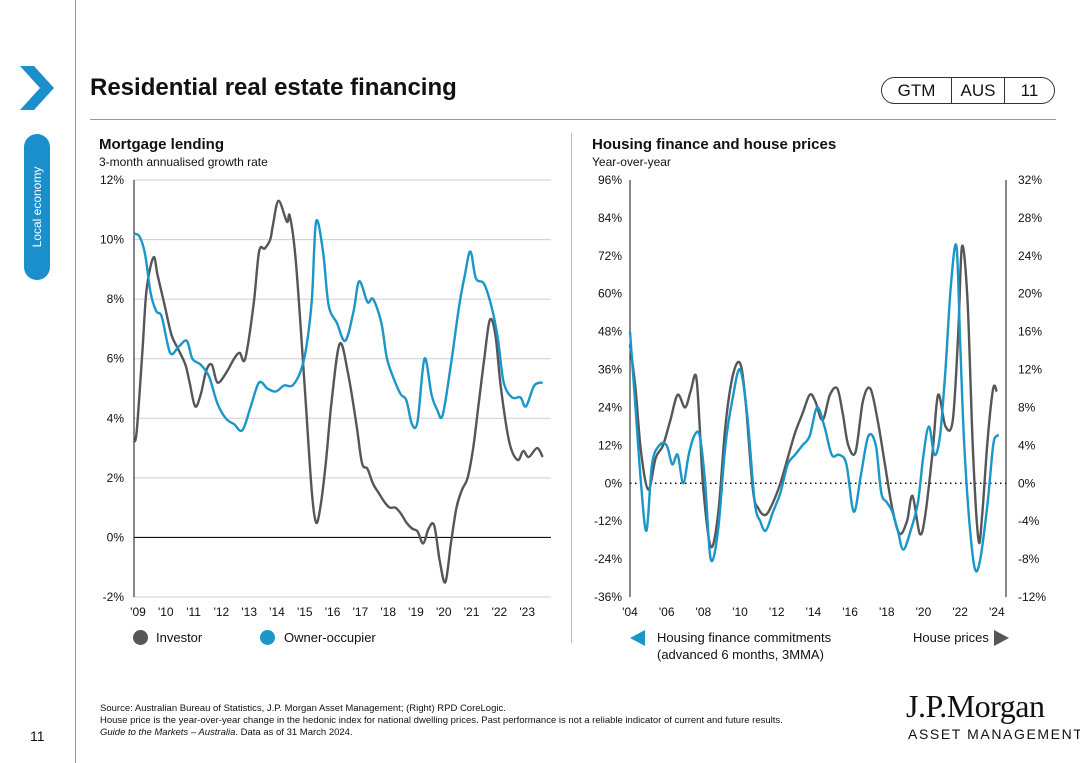 The height and width of the screenshot is (763, 1080). Describe the element at coordinates (161, 144) in the screenshot. I see `left-chart-title: Mortgage lending` at that location.